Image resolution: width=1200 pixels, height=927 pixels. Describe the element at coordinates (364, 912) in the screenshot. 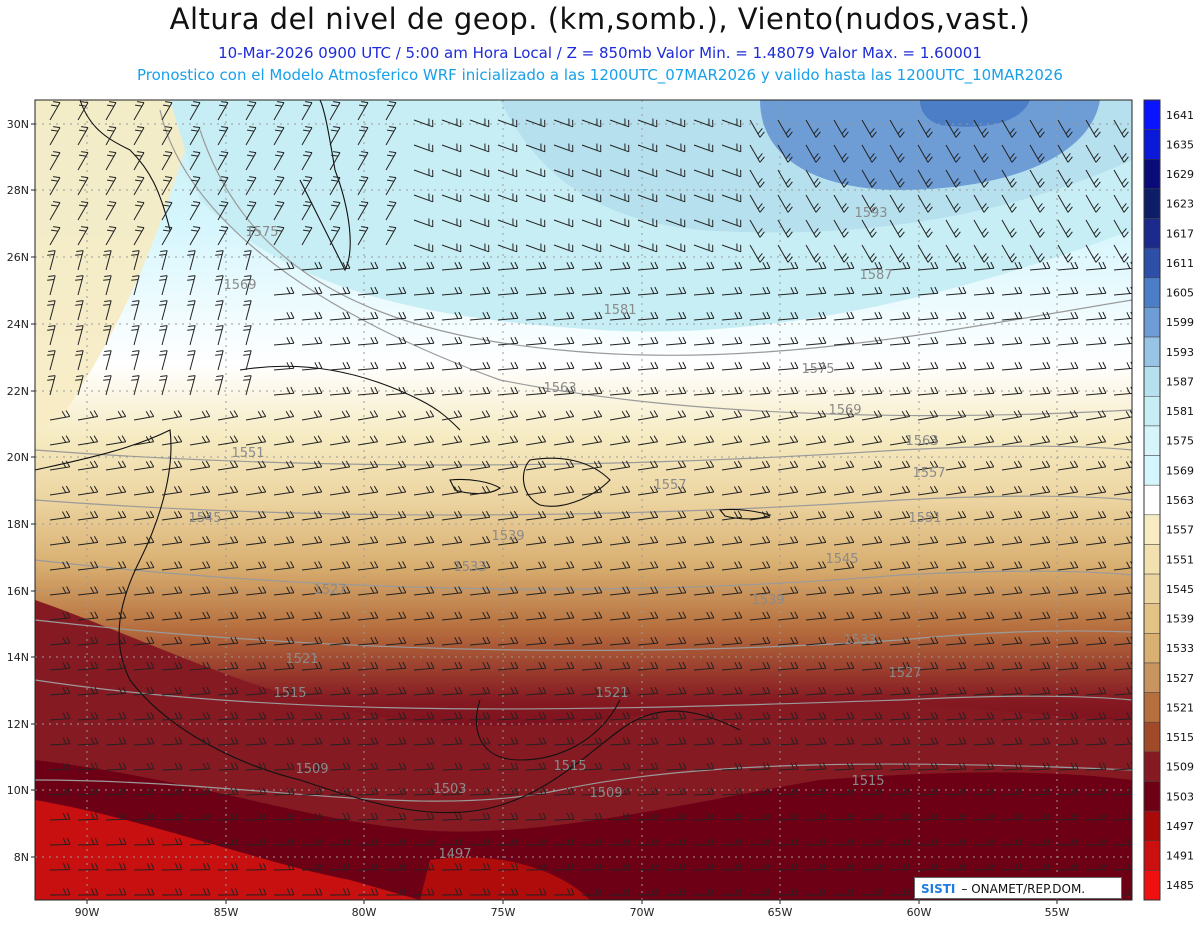

I see `lon-label: 80W` at that location.